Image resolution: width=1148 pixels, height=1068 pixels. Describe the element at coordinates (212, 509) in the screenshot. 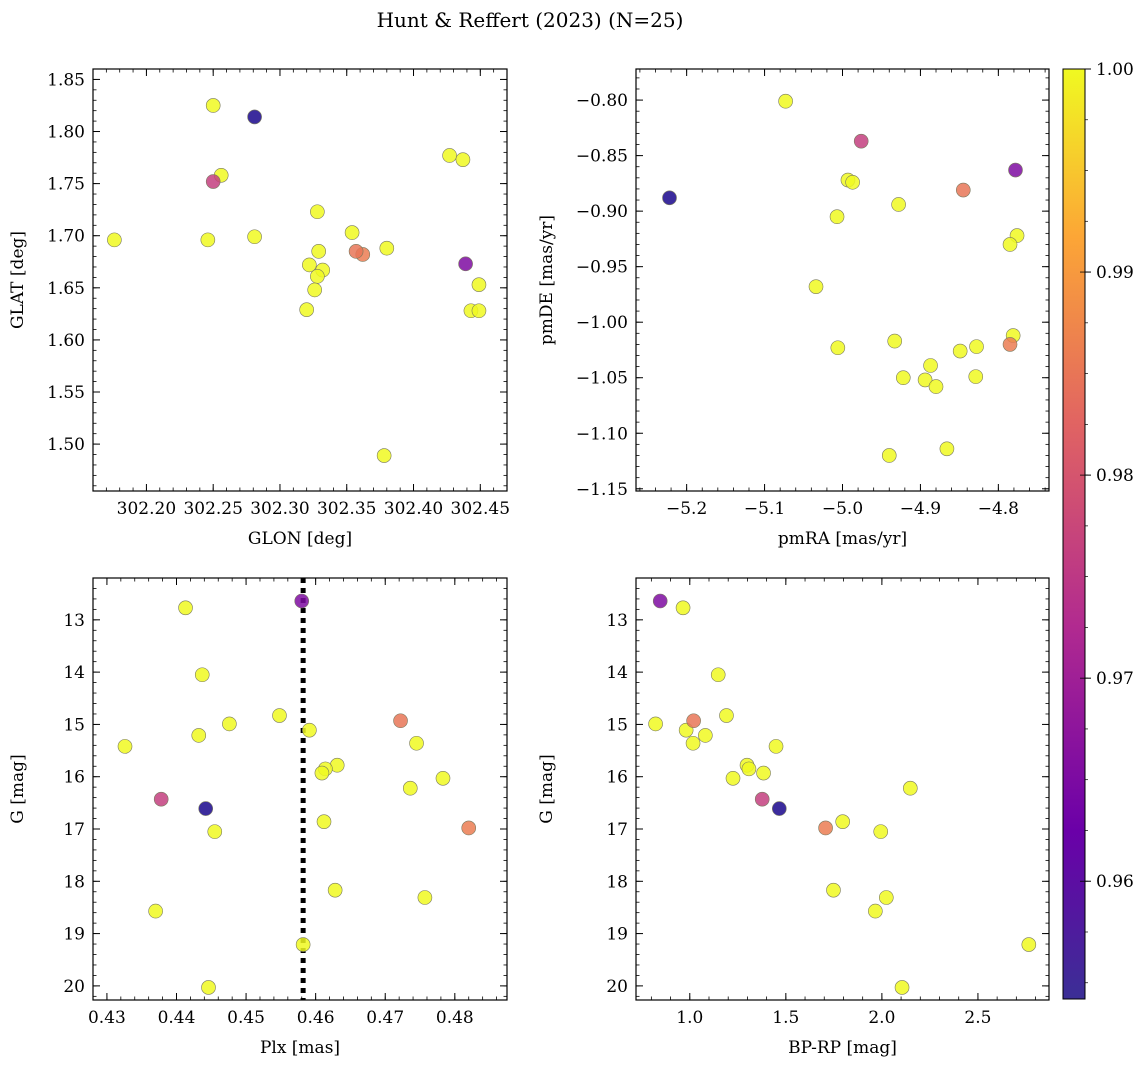

I see `x-tick-label: 302.25` at that location.